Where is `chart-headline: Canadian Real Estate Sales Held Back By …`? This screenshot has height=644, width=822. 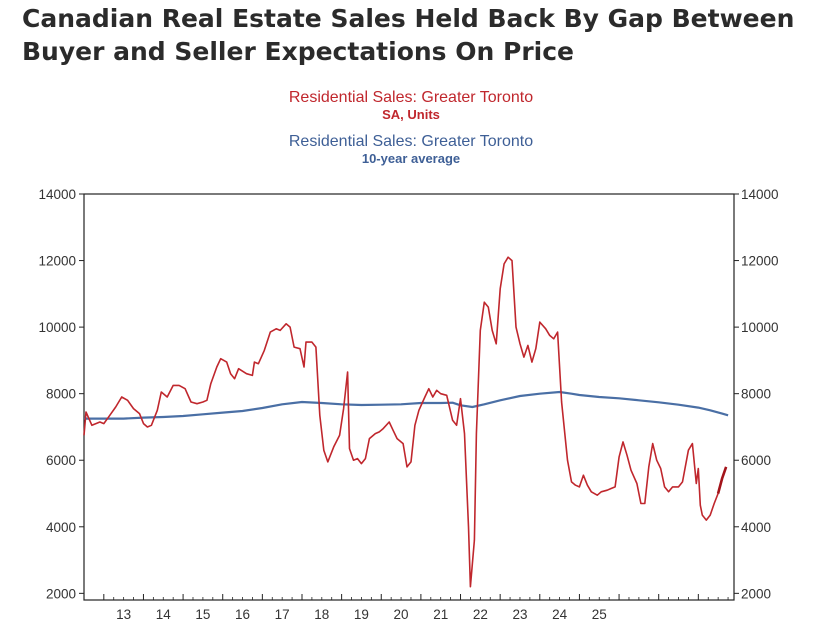
chart-headline: Canadian Real Estate Sales Held Back By … is located at coordinates (408, 35).